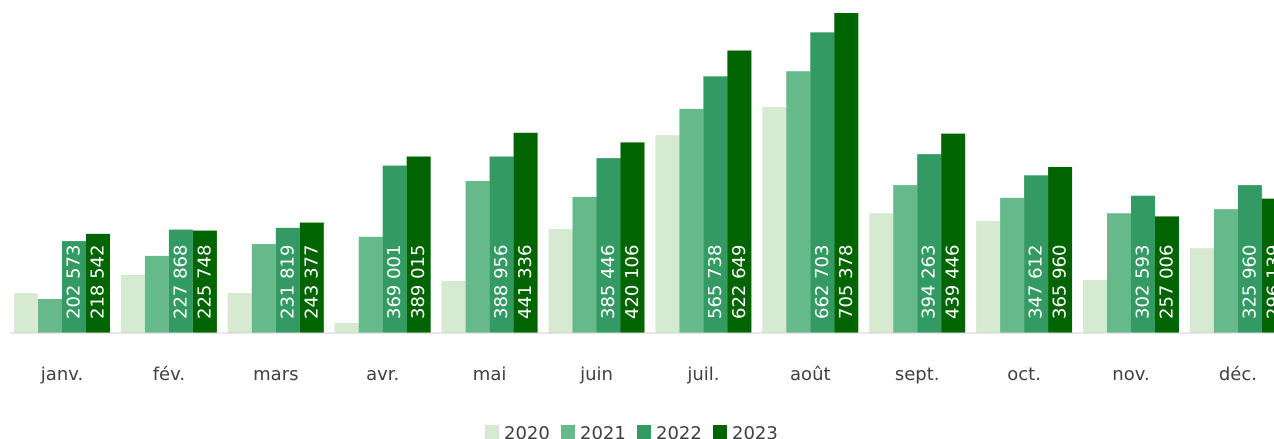 This screenshot has width=1274, height=439. What do you see at coordinates (311, 282) in the screenshot?
I see `value-label: 243 377` at bounding box center [311, 282].